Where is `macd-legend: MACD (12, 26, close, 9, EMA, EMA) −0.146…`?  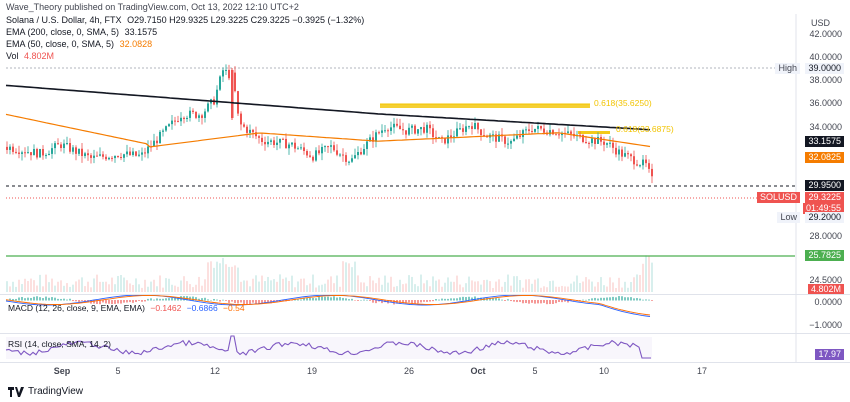
macd-legend: MACD (12, 26, close, 9, EMA, EMA) −0.146… is located at coordinates (126, 308).